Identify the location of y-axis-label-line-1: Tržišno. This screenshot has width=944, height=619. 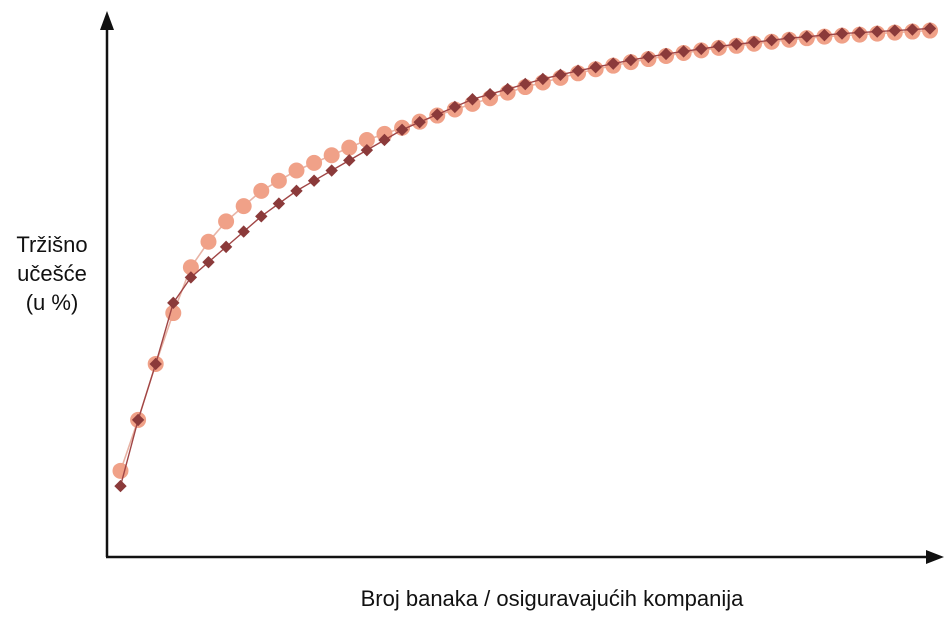
(51, 244).